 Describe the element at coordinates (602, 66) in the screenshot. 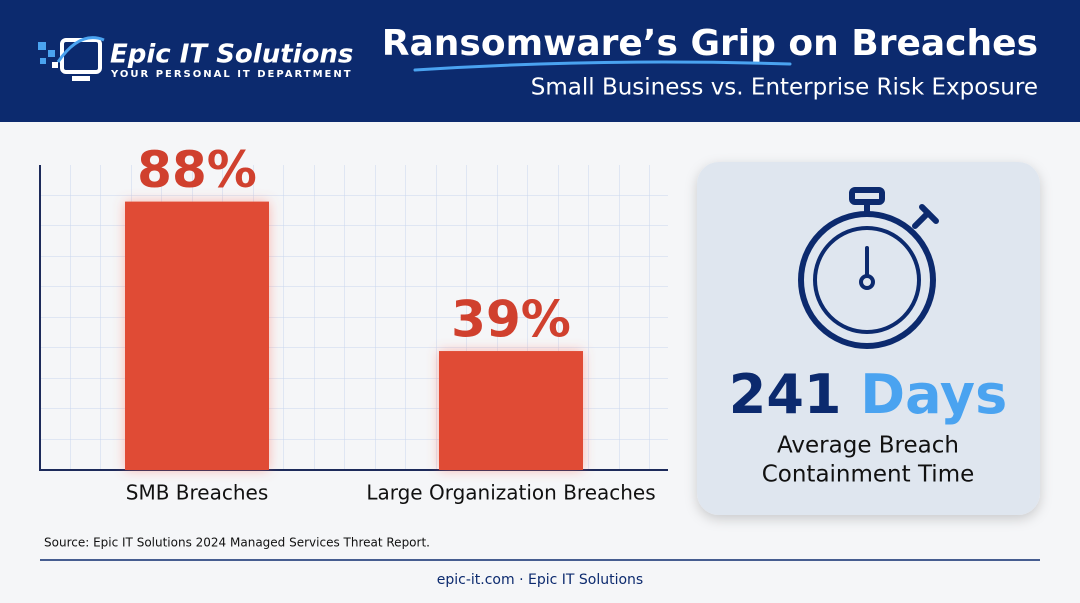

I see `title-underline` at that location.